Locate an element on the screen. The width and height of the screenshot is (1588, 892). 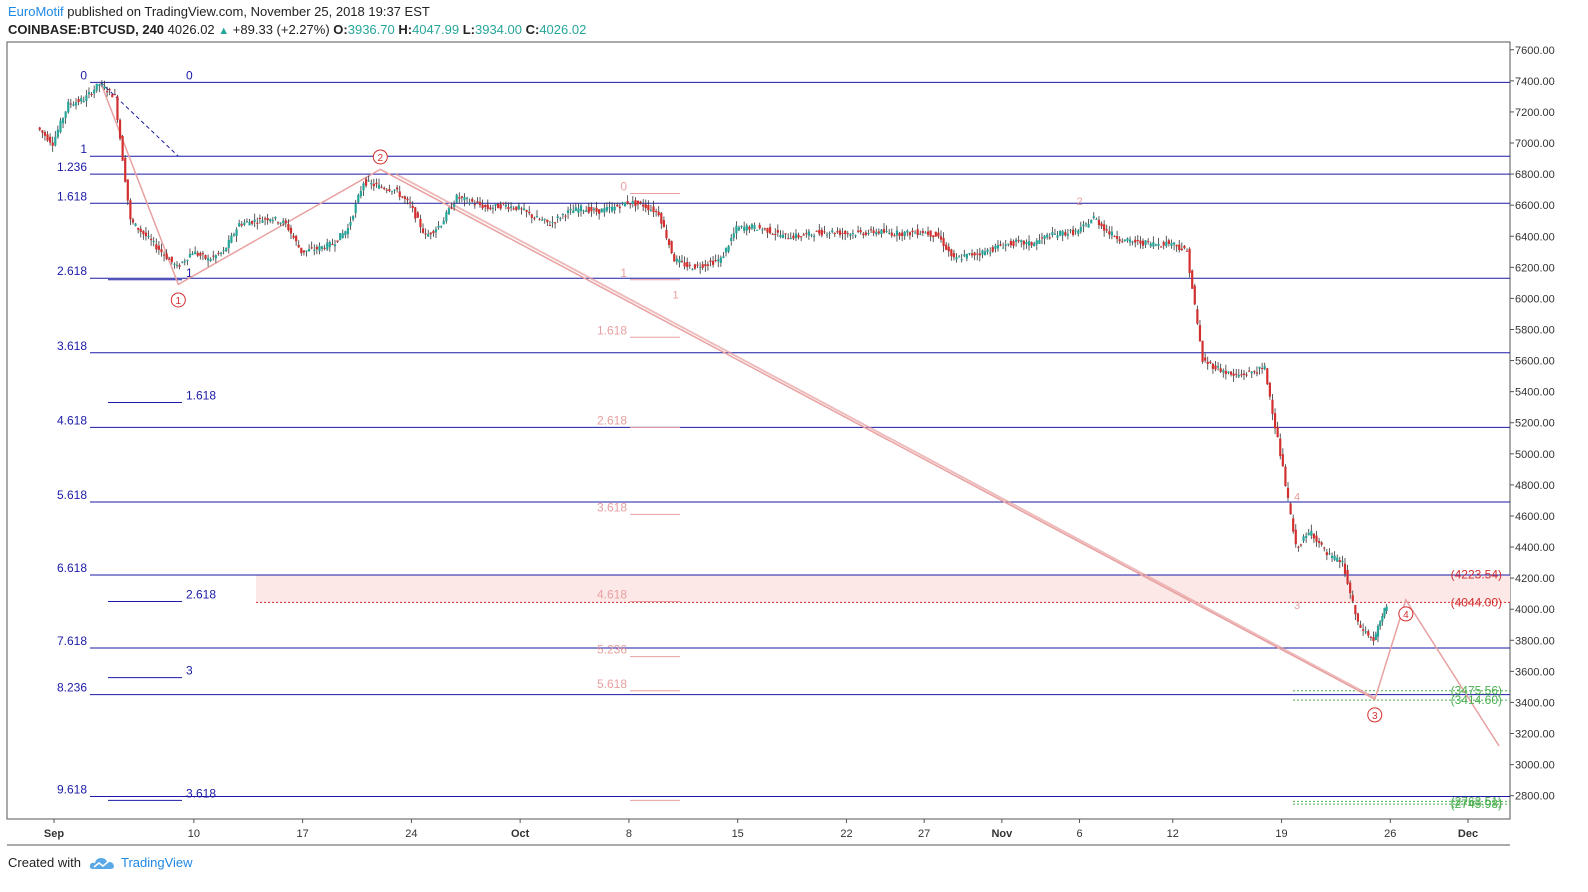
wave-circle is located at coordinates (380, 157).